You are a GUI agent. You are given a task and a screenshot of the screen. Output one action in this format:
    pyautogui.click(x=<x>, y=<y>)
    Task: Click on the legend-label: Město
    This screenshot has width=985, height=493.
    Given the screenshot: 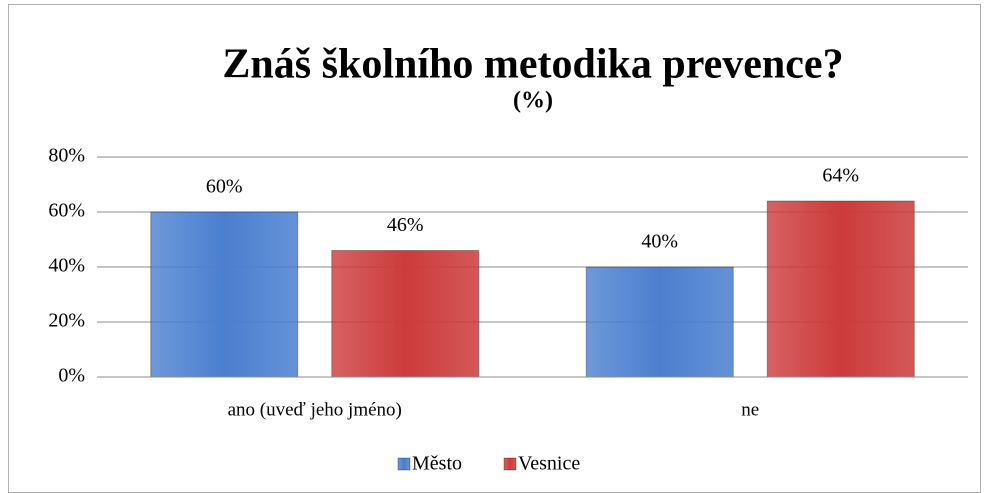 What is the action you would take?
    pyautogui.click(x=437, y=464)
    